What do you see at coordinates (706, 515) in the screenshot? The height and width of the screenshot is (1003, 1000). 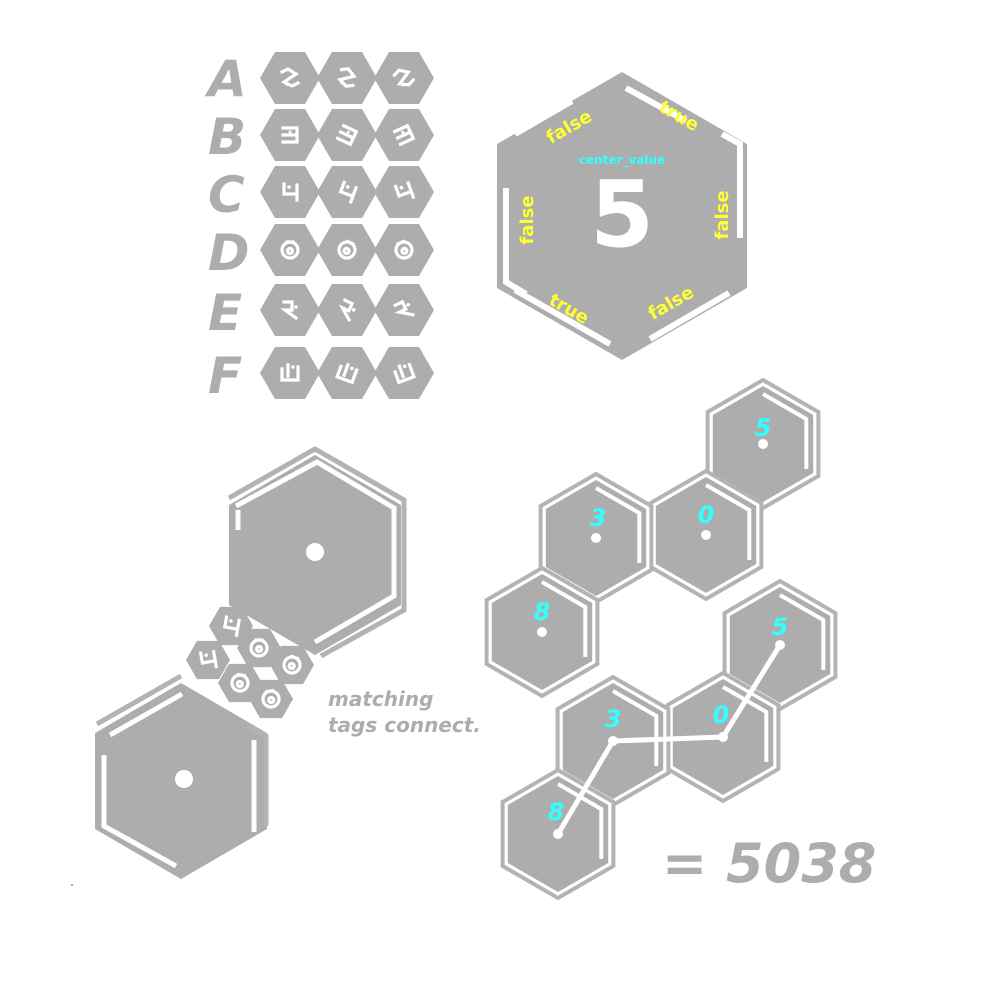 I see `chain-cell-value: 0` at bounding box center [706, 515].